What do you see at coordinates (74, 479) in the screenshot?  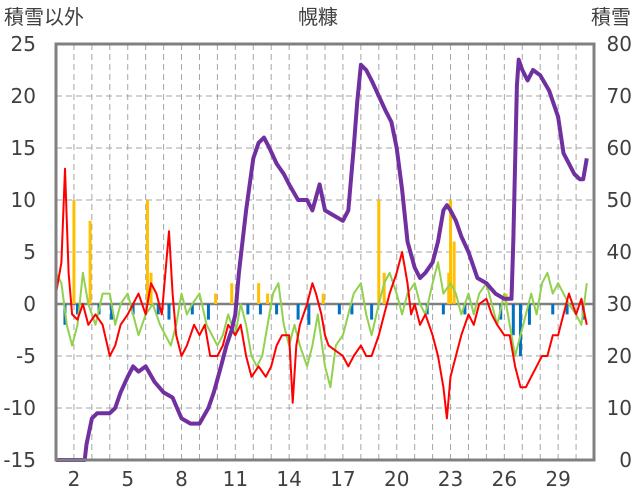 I see `x-tick-label: 2` at bounding box center [74, 479].